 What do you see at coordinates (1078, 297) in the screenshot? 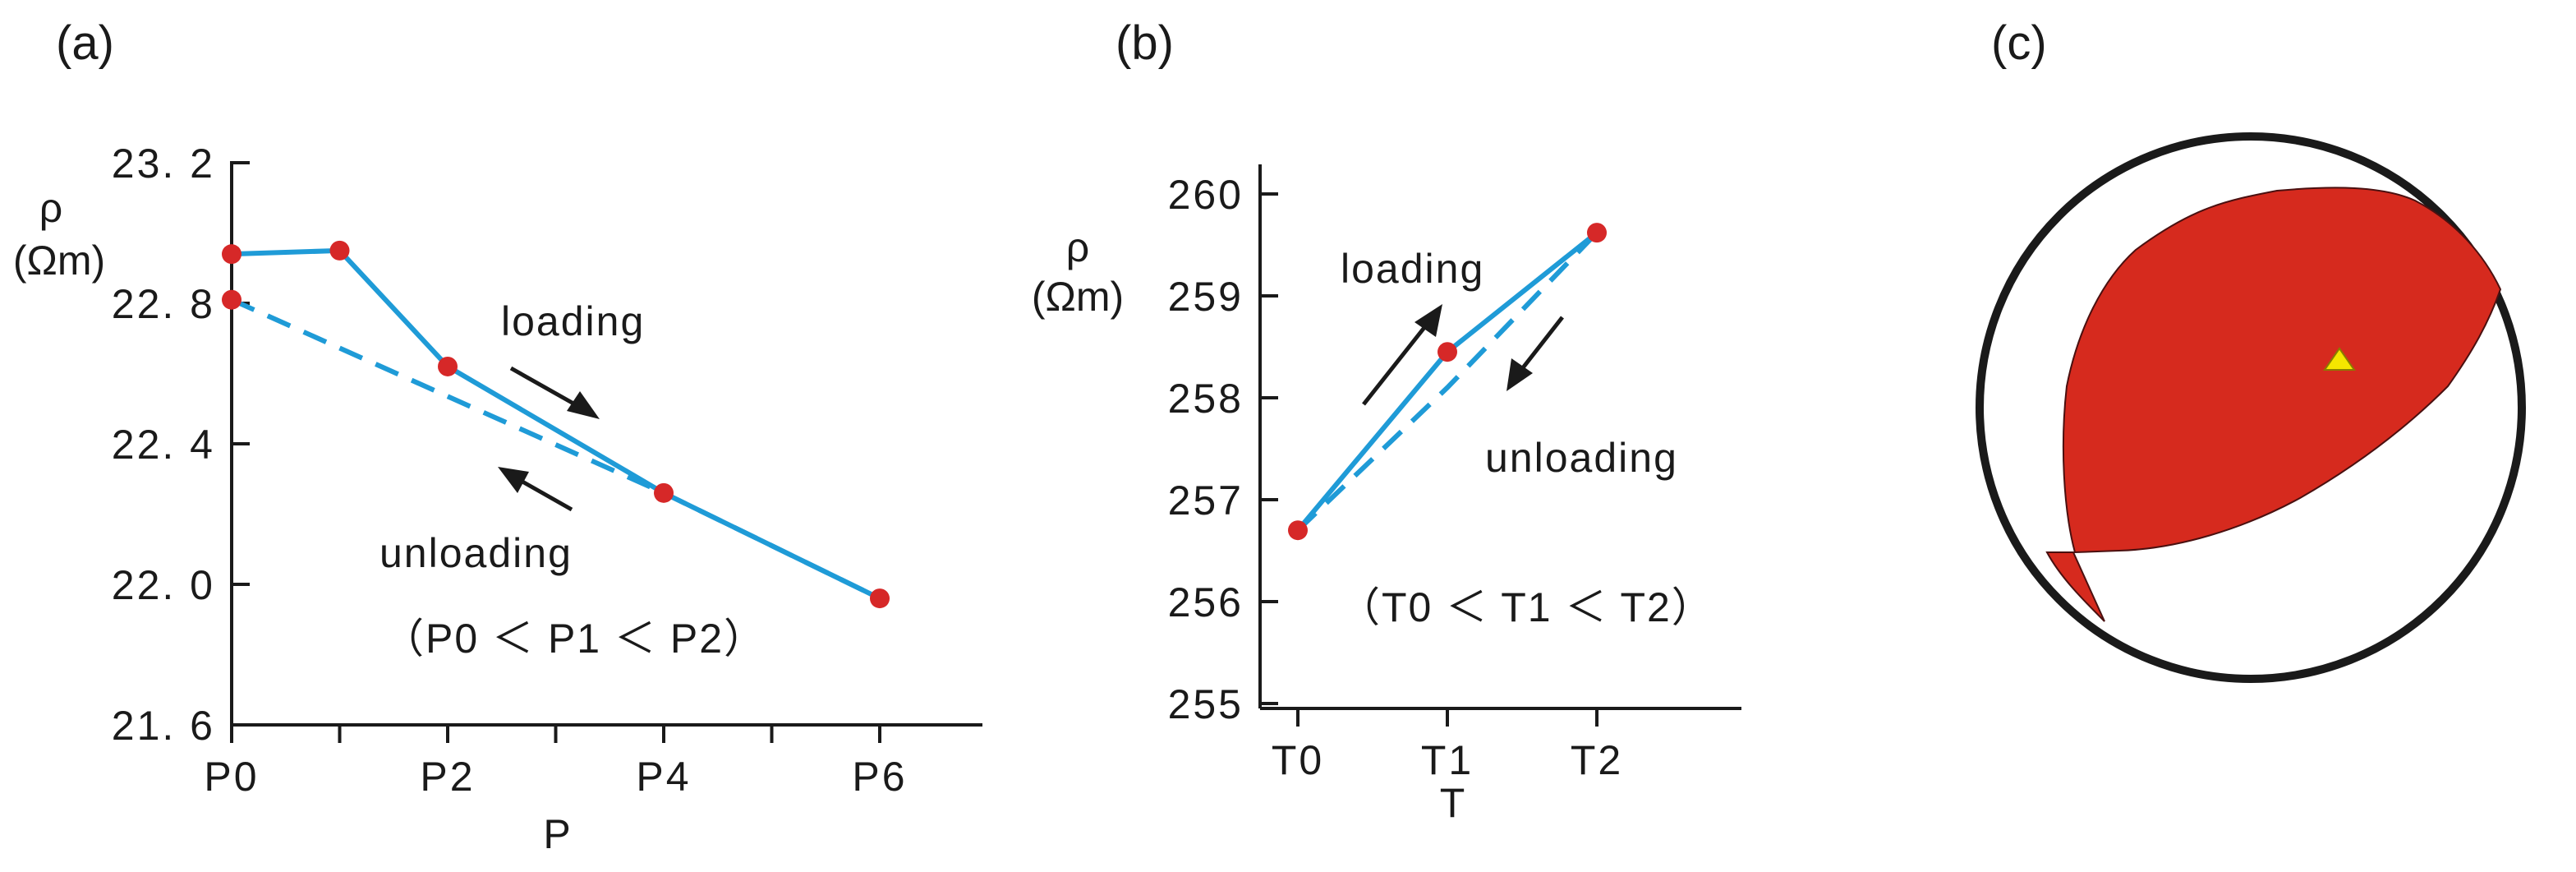
I see `panel-b-ylabel-unit: (Ωm)` at bounding box center [1078, 297].